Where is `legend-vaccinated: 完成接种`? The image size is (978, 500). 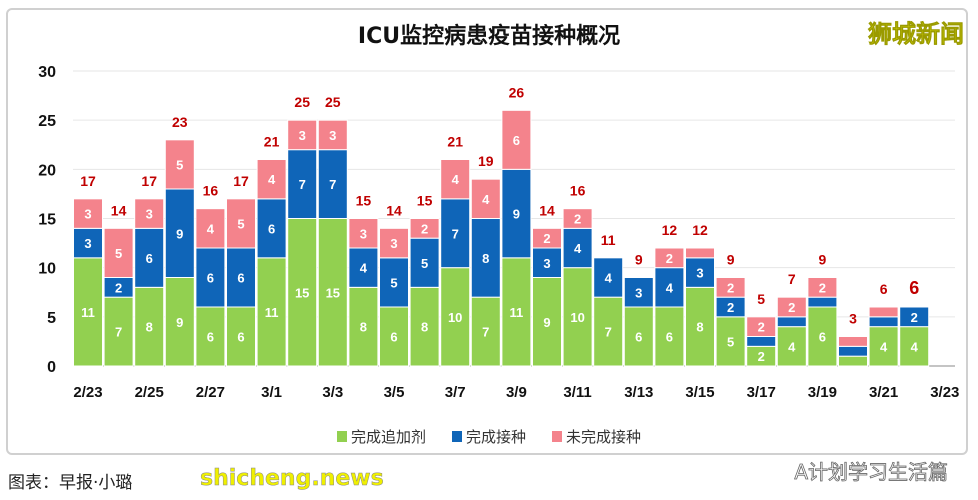
legend-vaccinated: 完成接种 is located at coordinates (488, 436).